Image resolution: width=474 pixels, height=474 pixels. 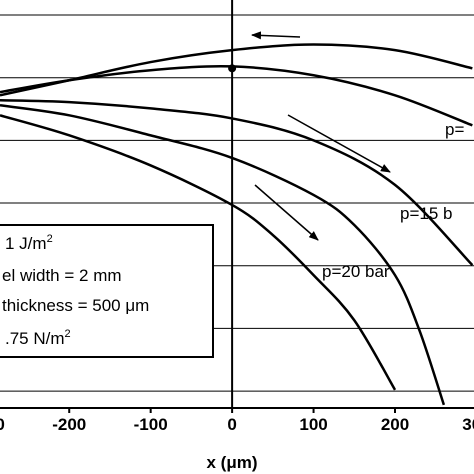 I want to click on x-tick-label: 200, so click(x=395, y=424).